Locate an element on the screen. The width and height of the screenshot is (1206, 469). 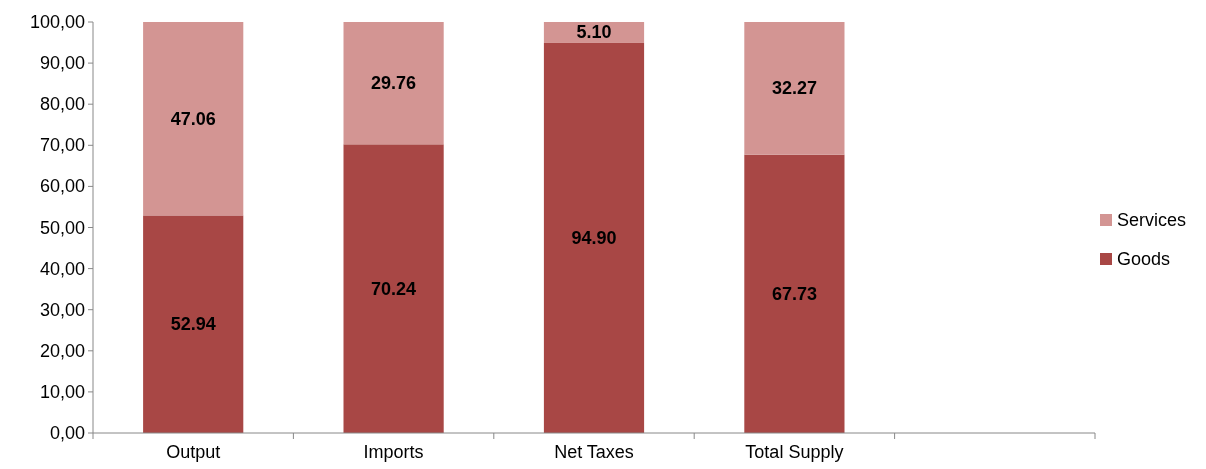
y-tick-label: 40,00 is located at coordinates (62, 268).